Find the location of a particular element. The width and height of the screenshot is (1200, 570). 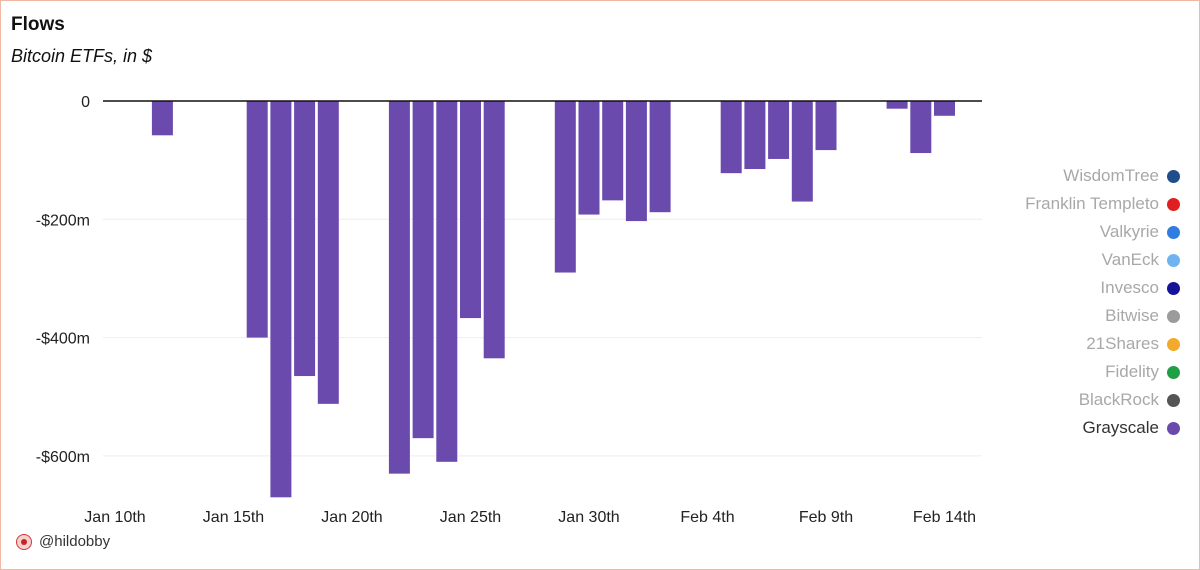

x-tick-label: Jan 15th is located at coordinates (233, 517).